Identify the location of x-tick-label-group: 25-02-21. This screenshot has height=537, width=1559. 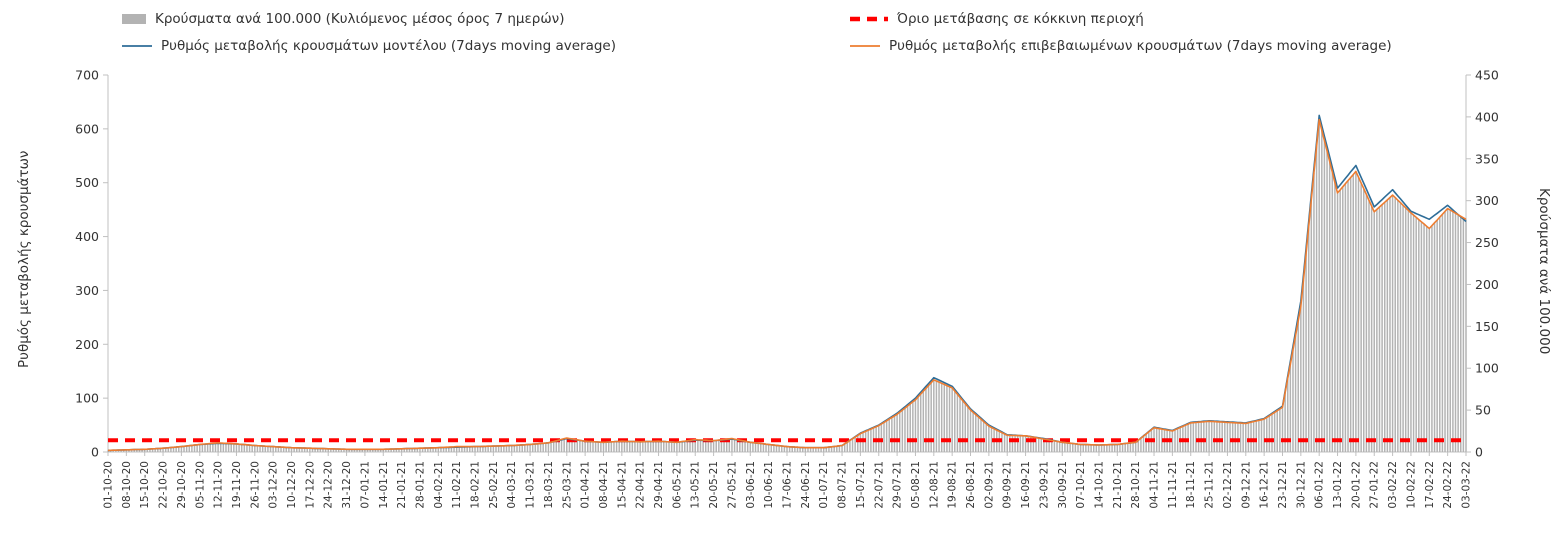
(494, 485).